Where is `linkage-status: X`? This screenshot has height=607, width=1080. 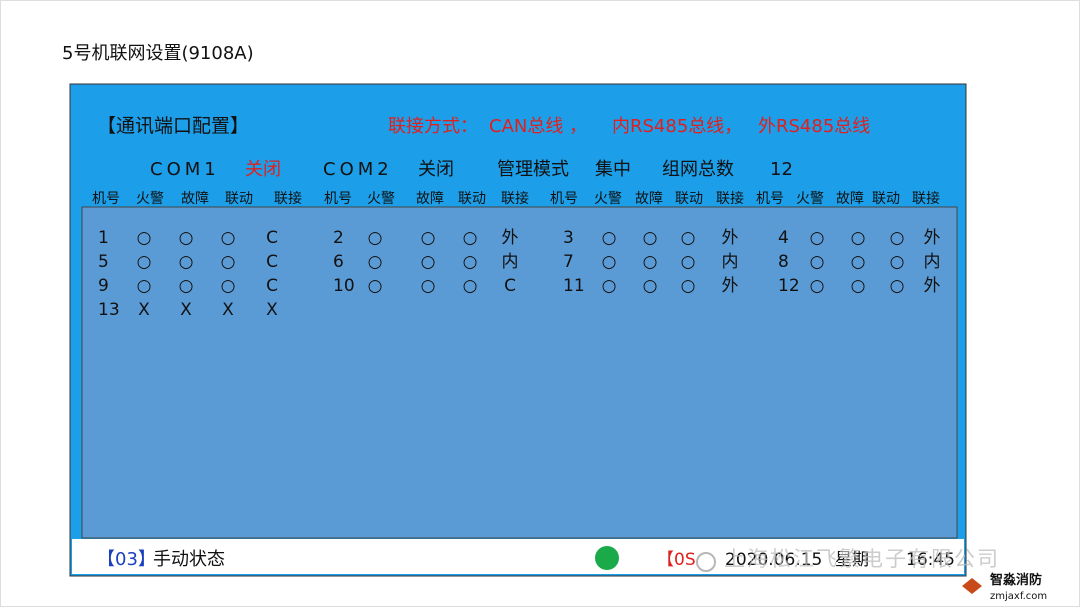 linkage-status: X is located at coordinates (228, 310).